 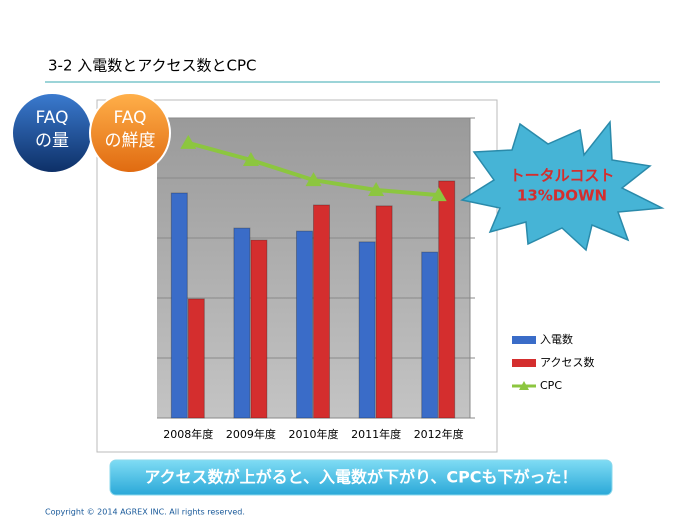 What do you see at coordinates (439, 434) in the screenshot?
I see `x-tick-label: 2012年度` at bounding box center [439, 434].